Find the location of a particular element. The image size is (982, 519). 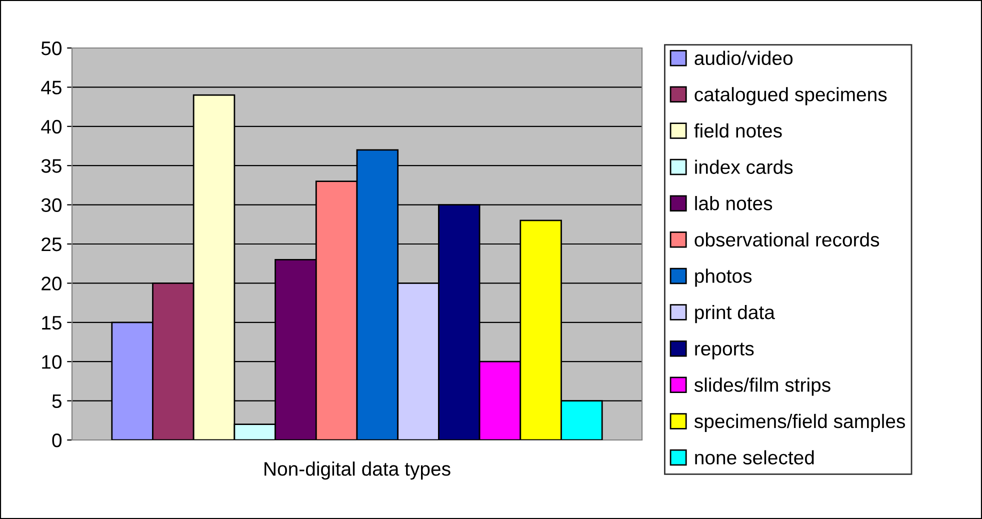

legend-label: print data is located at coordinates (735, 314).